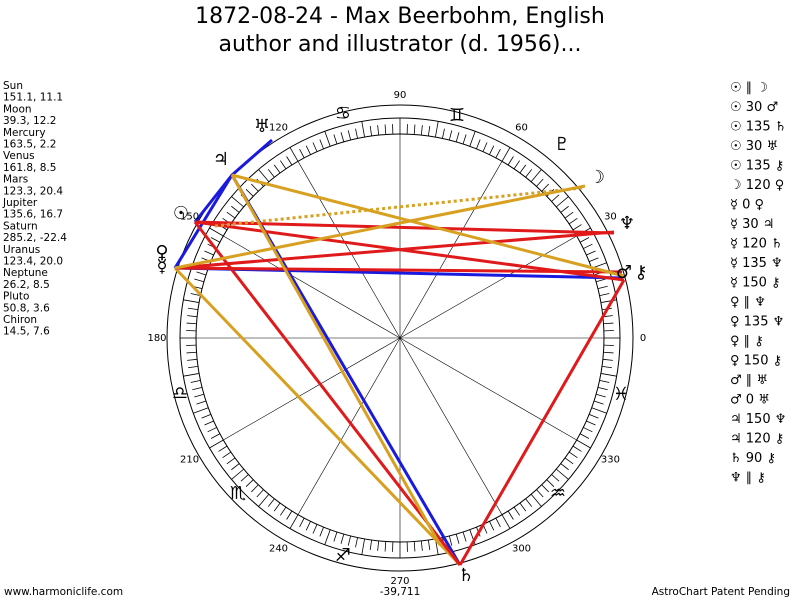 The image size is (800, 600). Describe the element at coordinates (20, 226) in the screenshot. I see `planet-name: Saturn` at that location.